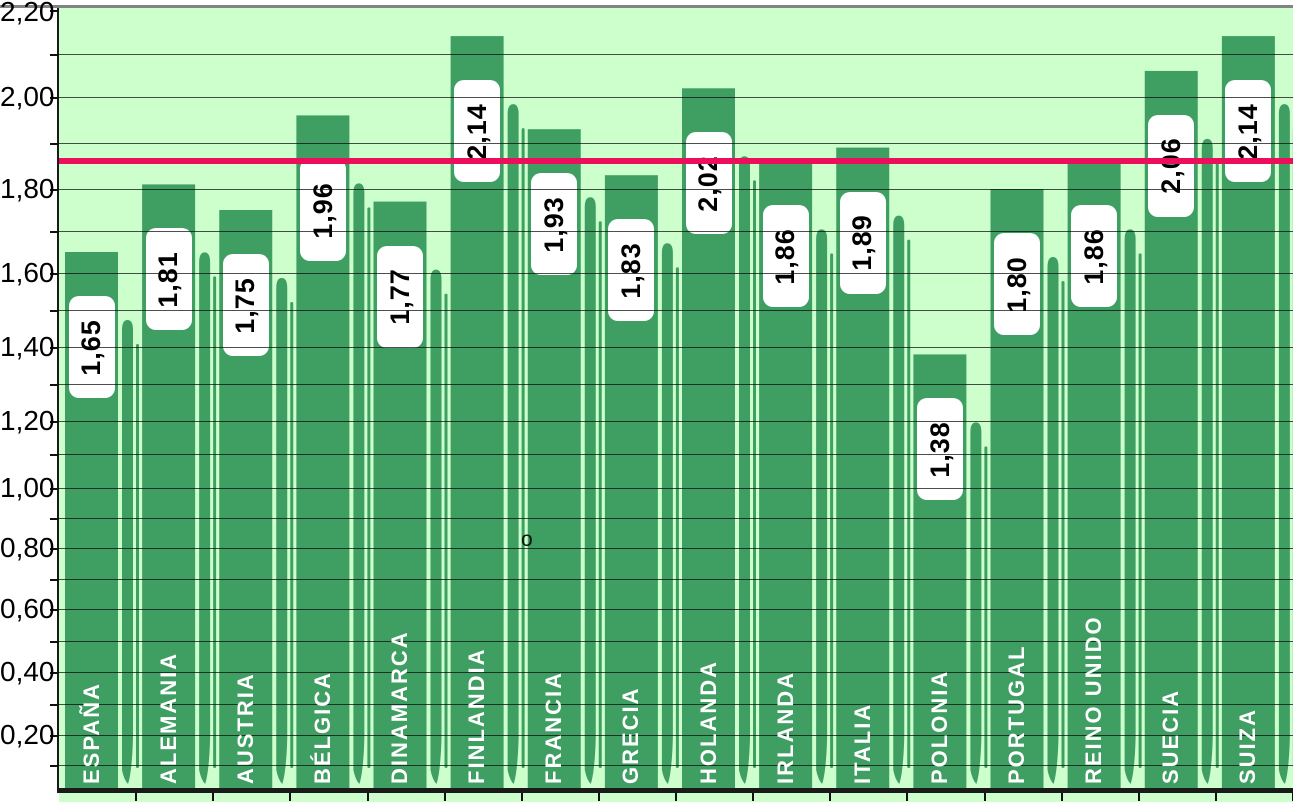  I want to click on category-label-holanda: HOLANDA, so click(708, 722).